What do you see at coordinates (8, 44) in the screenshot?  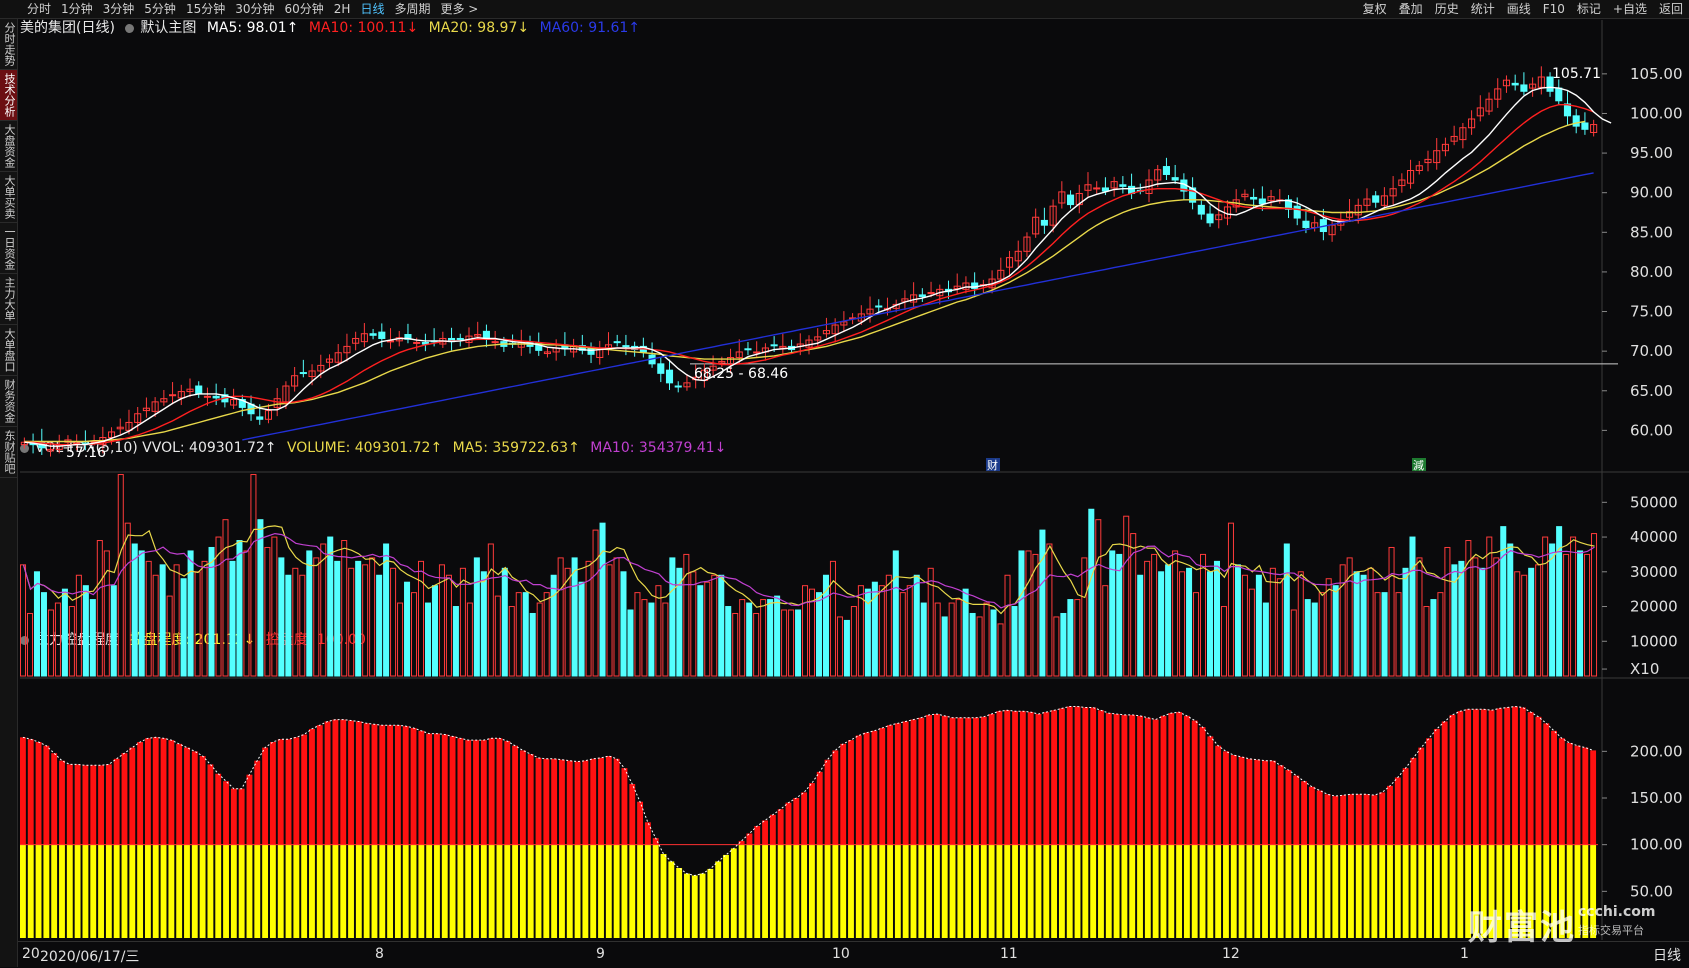 I see `sidebar-item-0: 分时走势` at bounding box center [8, 44].